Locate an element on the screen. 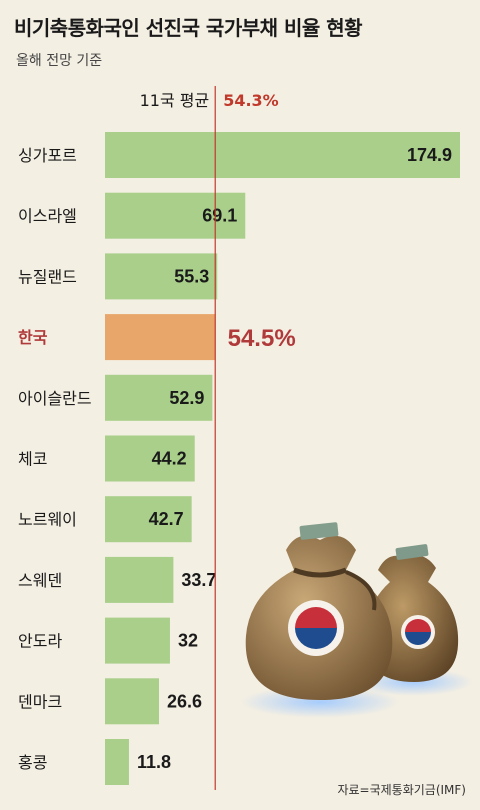 This screenshot has height=810, width=480. category-label: 체코 is located at coordinates (32, 459).